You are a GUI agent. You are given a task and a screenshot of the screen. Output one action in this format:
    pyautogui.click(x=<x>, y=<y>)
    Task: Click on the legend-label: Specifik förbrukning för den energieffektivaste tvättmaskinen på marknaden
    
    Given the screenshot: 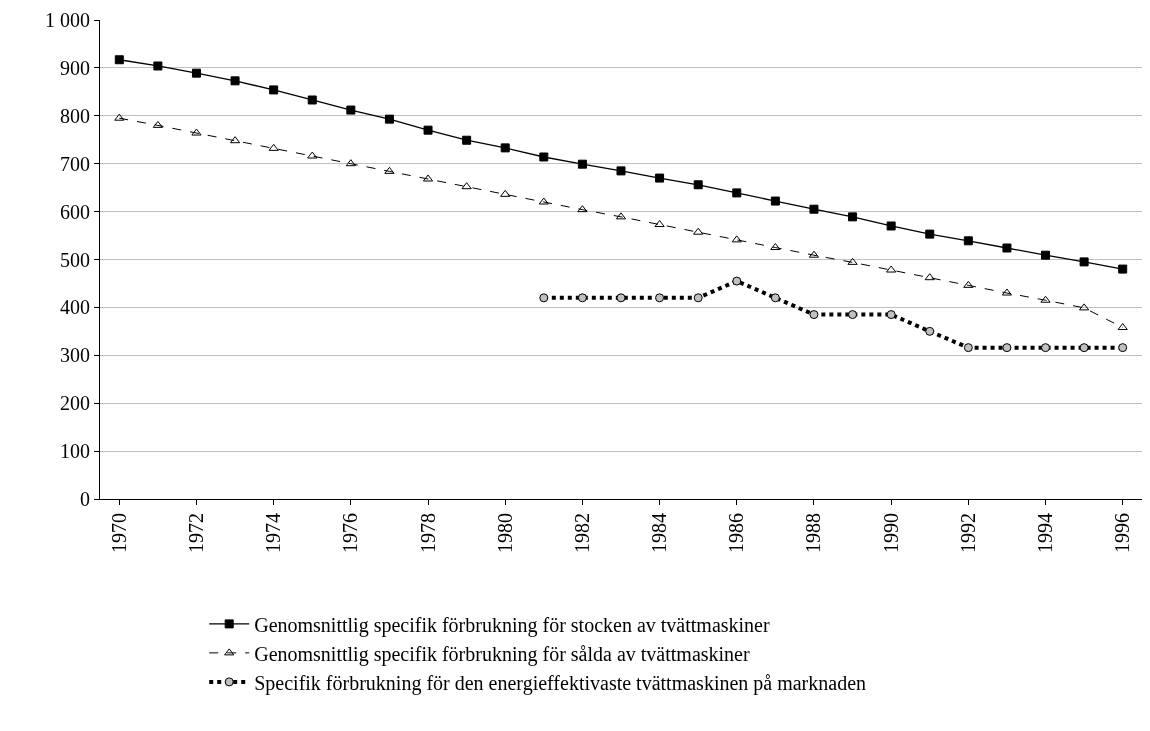 What is the action you would take?
    pyautogui.click(x=560, y=683)
    